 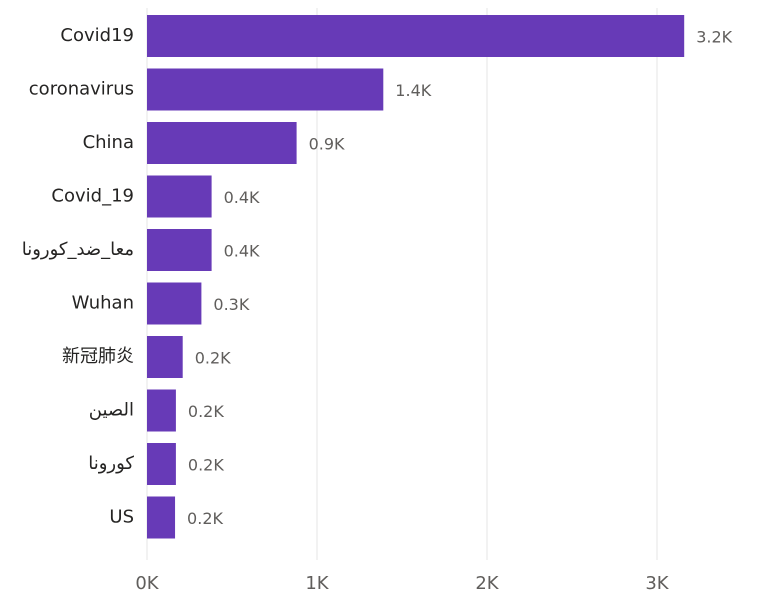 What do you see at coordinates (111, 463) in the screenshot?
I see `category-label: كورونا` at bounding box center [111, 463].